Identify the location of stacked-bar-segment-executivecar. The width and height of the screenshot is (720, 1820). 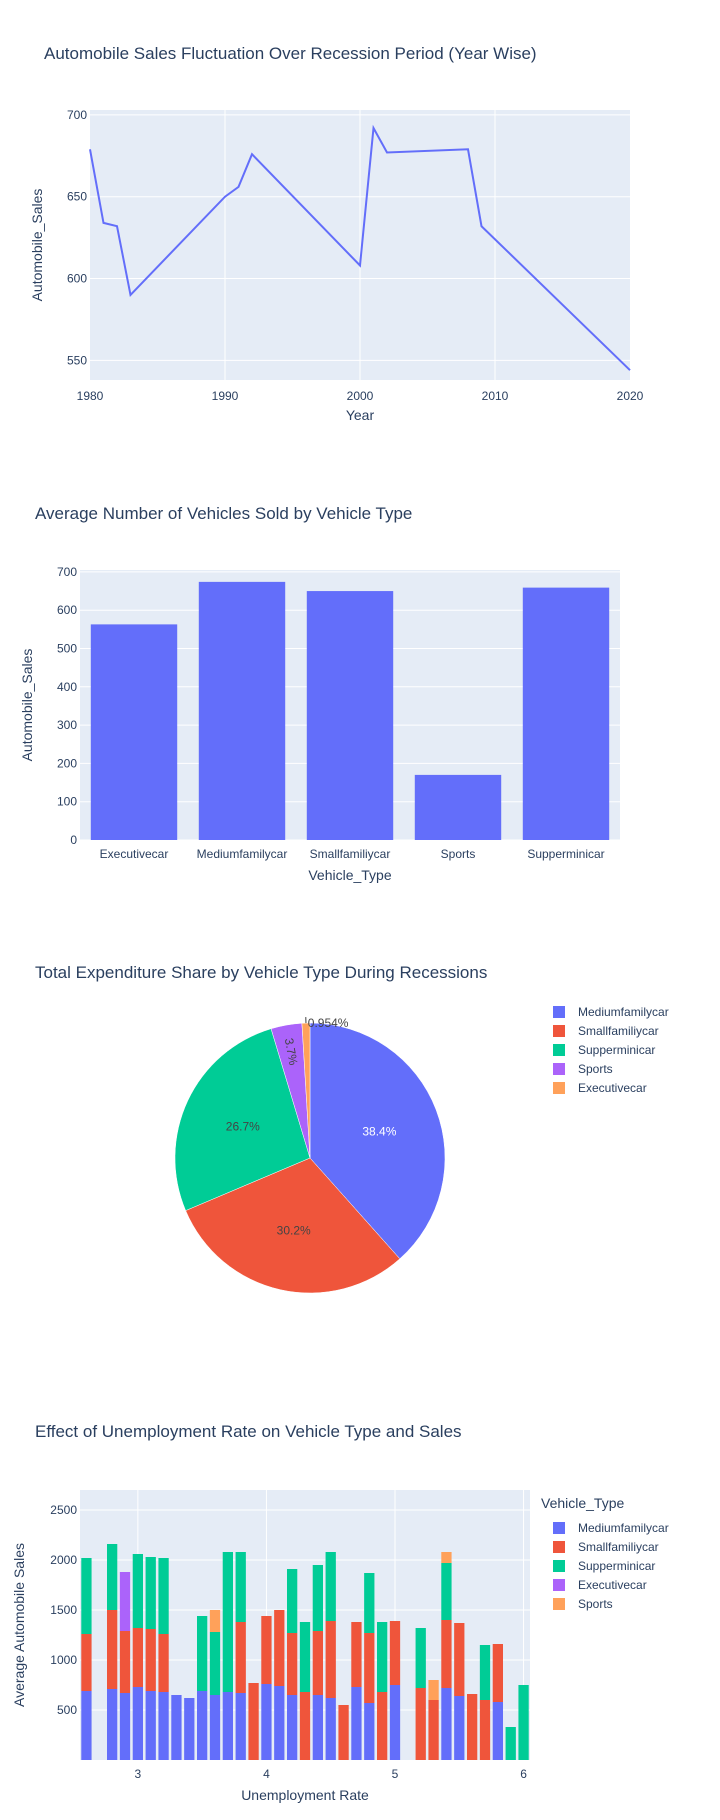
(125, 1601).